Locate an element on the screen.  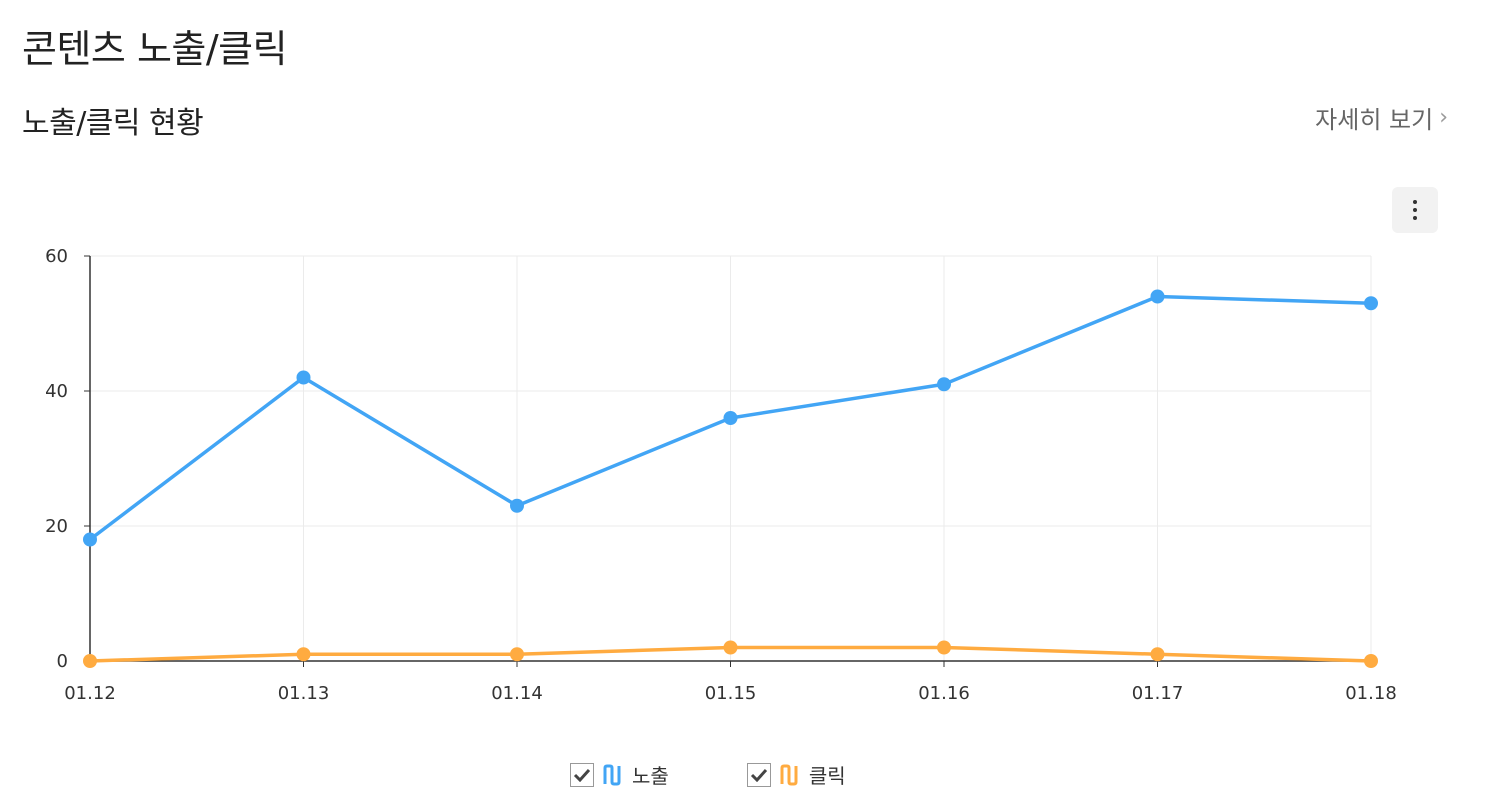
legend-item-clicks: 클릭 is located at coordinates (796, 774).